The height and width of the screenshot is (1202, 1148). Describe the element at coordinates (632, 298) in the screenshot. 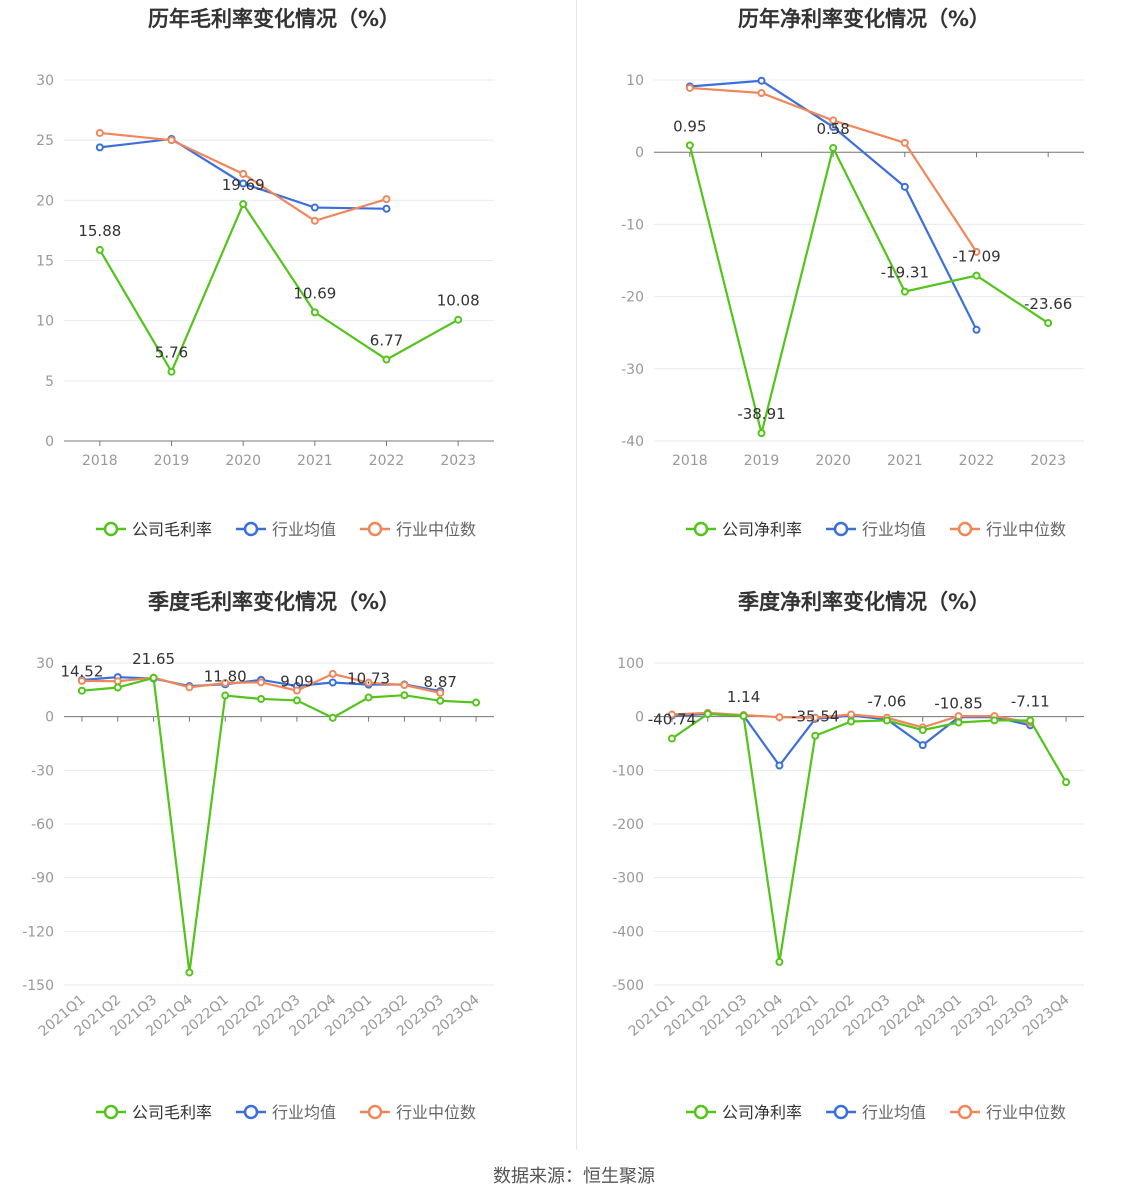

I see `y-tick-label: -20` at that location.